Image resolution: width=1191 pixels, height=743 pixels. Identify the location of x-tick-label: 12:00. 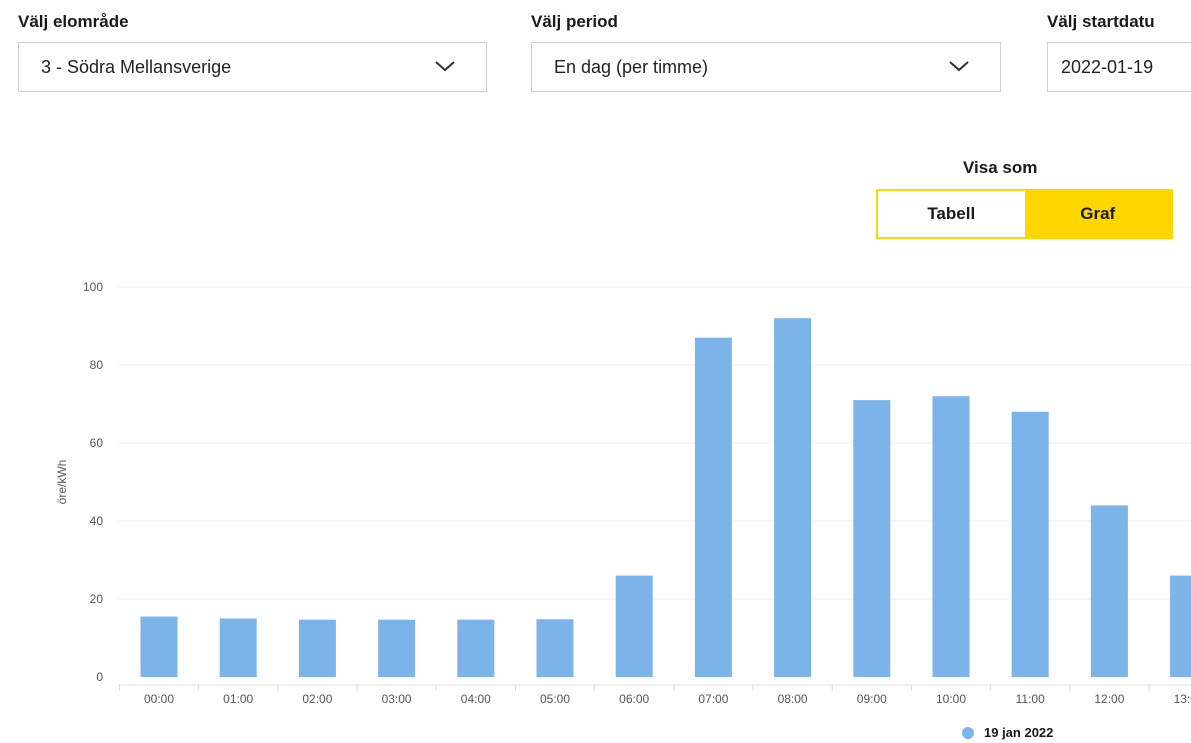
(1109, 699).